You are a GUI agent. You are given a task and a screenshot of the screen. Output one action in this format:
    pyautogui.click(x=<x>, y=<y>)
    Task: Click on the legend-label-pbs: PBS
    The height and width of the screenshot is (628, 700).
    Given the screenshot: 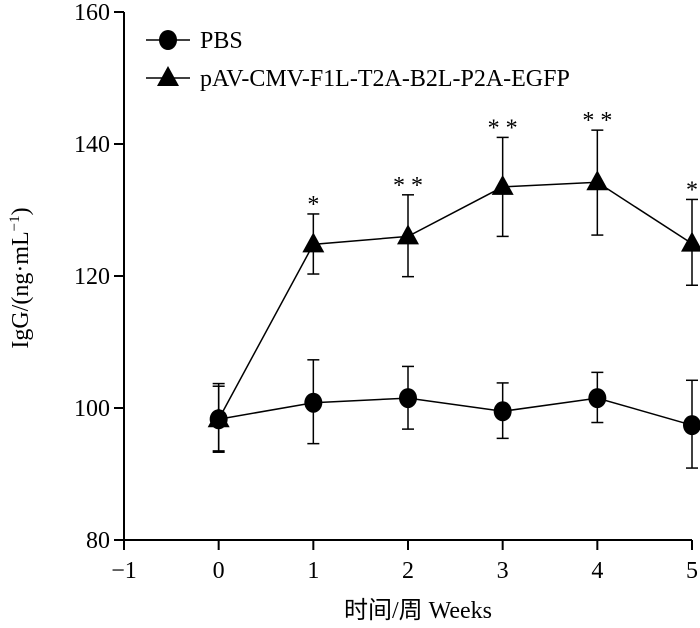 What is the action you would take?
    pyautogui.click(x=221, y=41)
    